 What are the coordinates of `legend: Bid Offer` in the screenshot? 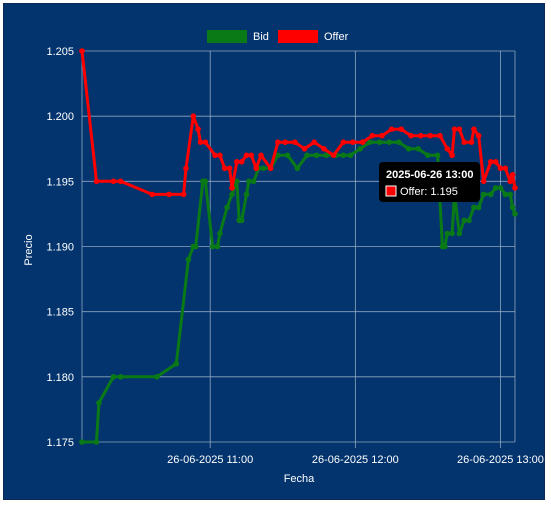 It's located at (278, 36).